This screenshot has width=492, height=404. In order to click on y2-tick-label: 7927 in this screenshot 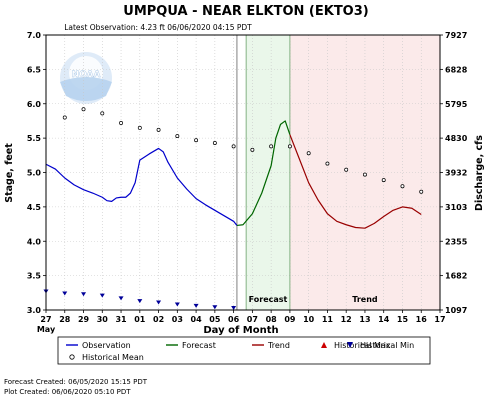, I will do `click(456, 35)`.